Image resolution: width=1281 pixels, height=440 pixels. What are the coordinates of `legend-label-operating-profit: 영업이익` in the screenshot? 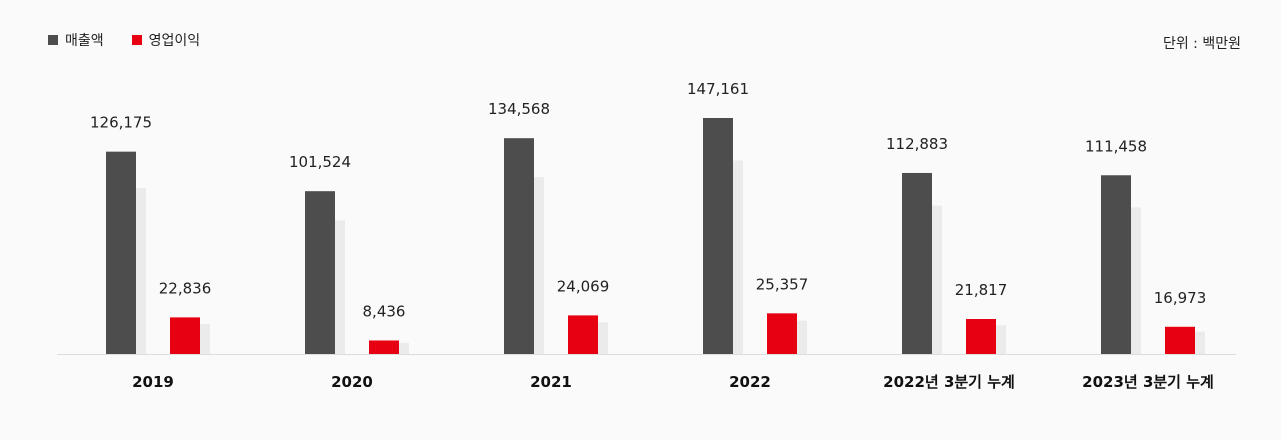 It's located at (174, 41).